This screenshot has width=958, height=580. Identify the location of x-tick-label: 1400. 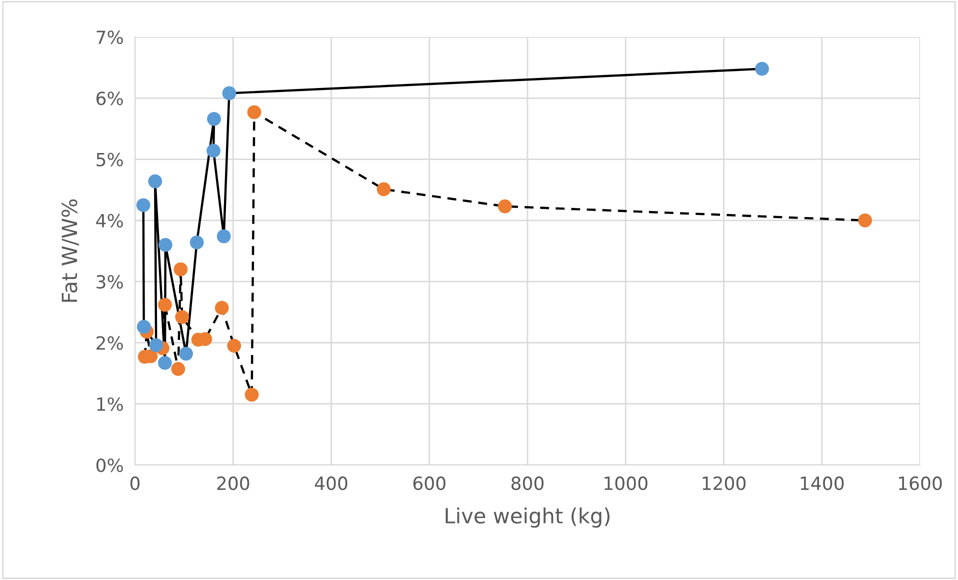
(822, 483).